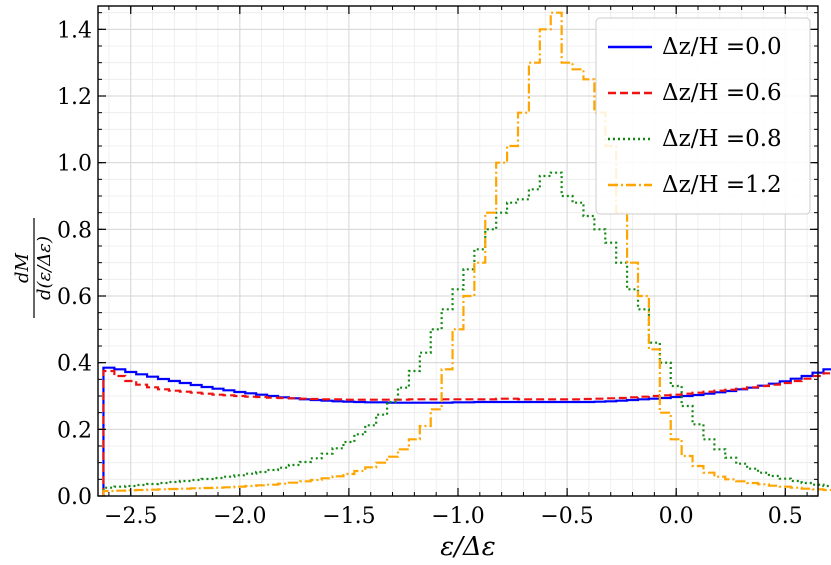 The width and height of the screenshot is (831, 565). What do you see at coordinates (74, 230) in the screenshot?
I see `y-tick-label: 0.8` at bounding box center [74, 230].